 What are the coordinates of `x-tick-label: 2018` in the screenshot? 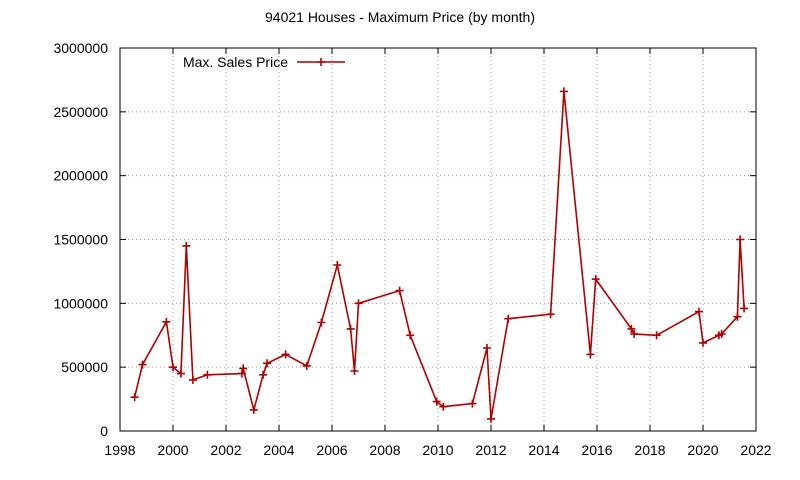 It's located at (649, 450).